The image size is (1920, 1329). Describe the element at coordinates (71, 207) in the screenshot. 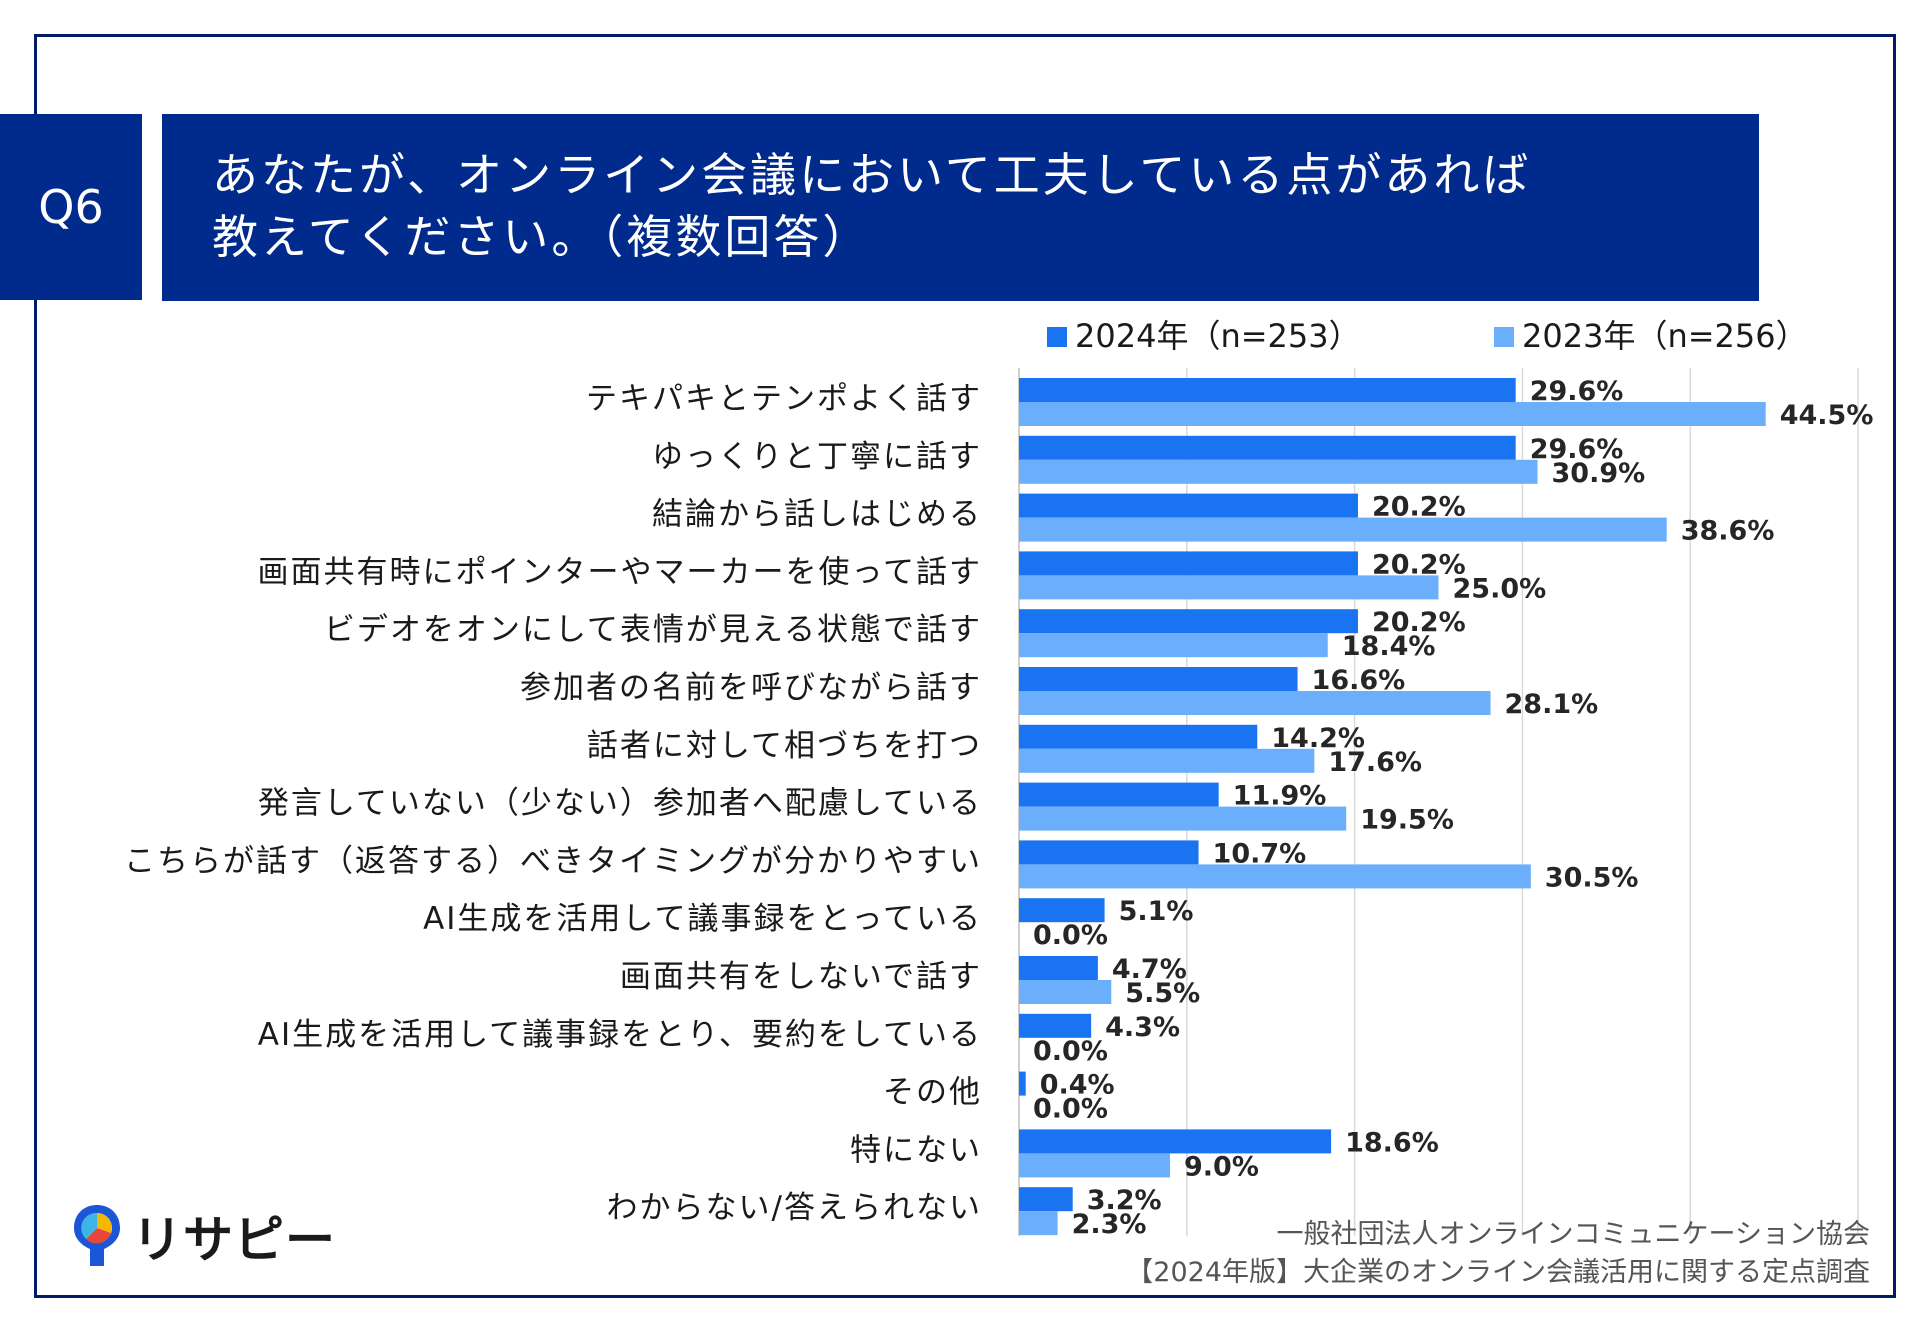

I see `question-badge: Q6` at that location.